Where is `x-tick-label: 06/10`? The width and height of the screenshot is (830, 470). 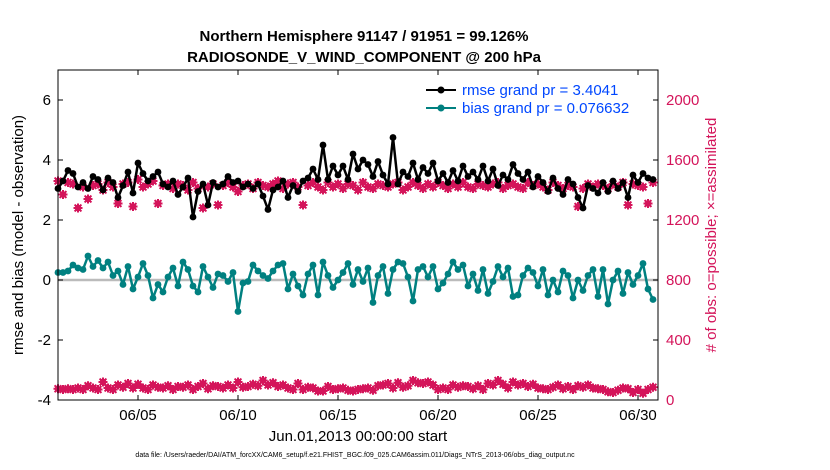 x-tick-label: 06/10 is located at coordinates (238, 415).